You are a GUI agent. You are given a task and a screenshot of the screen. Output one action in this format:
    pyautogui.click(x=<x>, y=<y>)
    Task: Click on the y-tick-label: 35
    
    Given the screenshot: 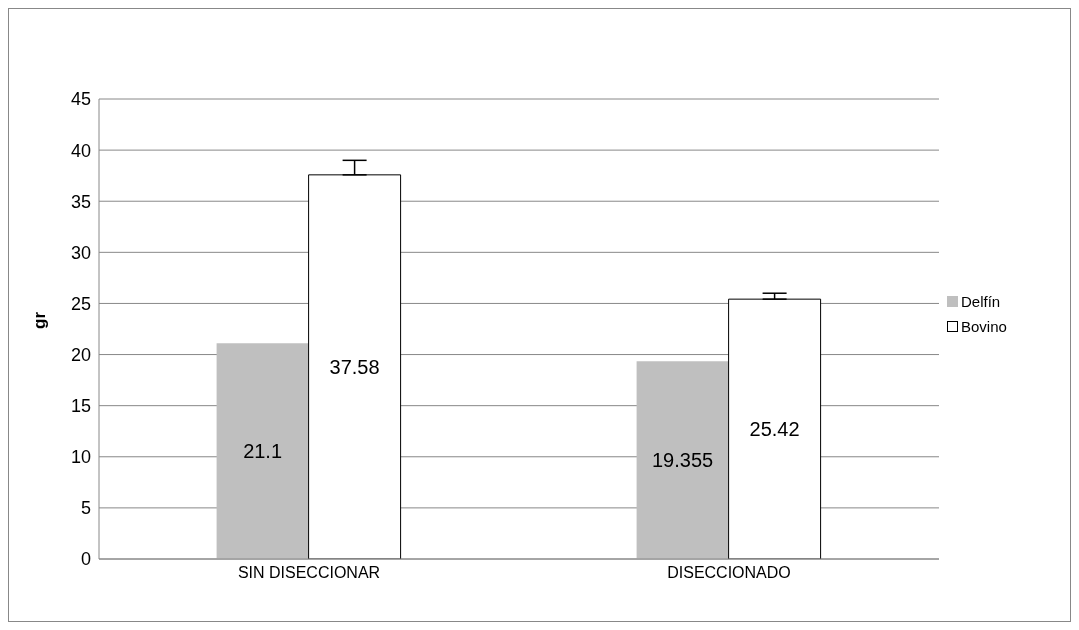 What is the action you would take?
    pyautogui.click(x=80, y=201)
    